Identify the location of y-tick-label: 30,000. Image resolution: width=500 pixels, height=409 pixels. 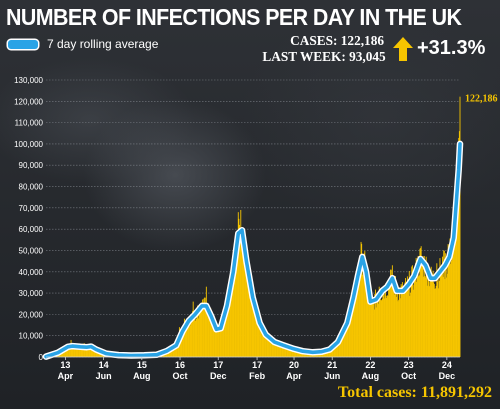
(31, 293).